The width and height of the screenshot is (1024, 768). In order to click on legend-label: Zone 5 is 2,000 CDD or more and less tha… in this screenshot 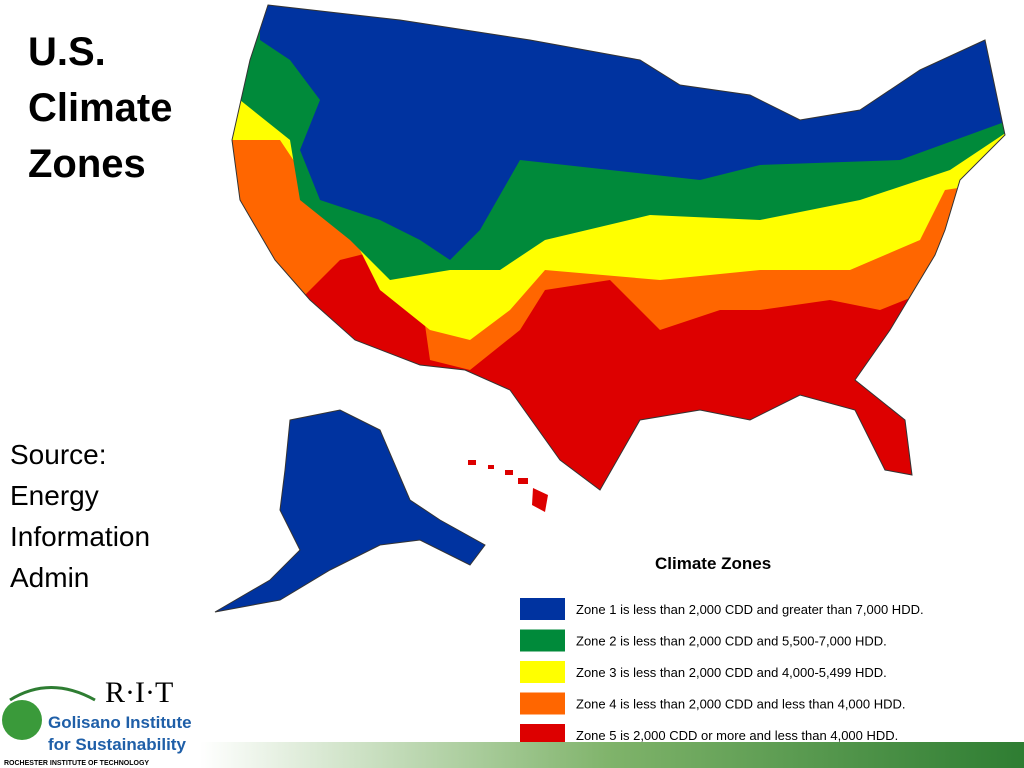, I will do `click(737, 735)`.